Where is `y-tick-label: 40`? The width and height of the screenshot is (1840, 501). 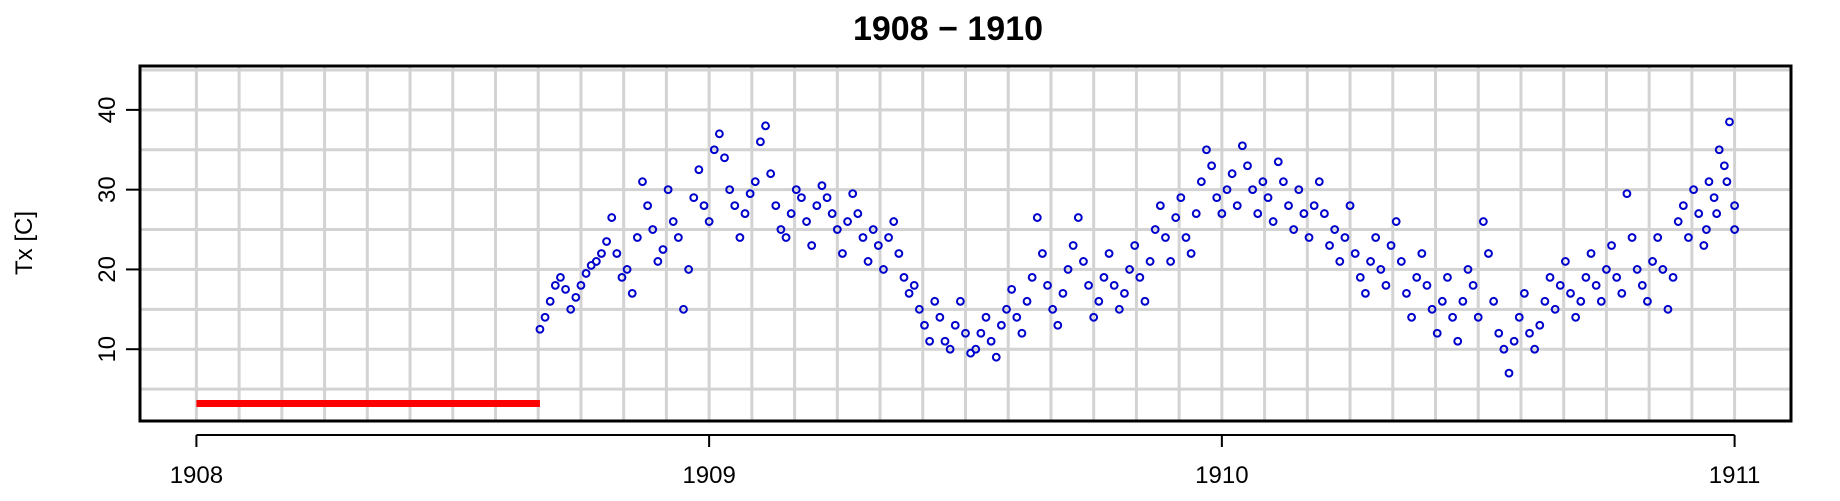 y-tick-label: 40 is located at coordinates (107, 110).